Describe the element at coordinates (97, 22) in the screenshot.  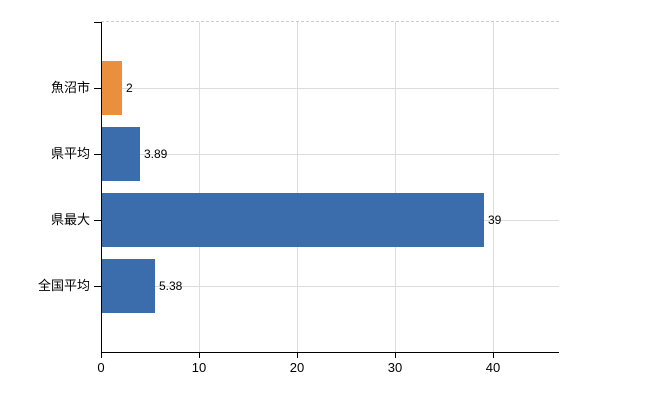
I see `y-axis-top-tick` at that location.